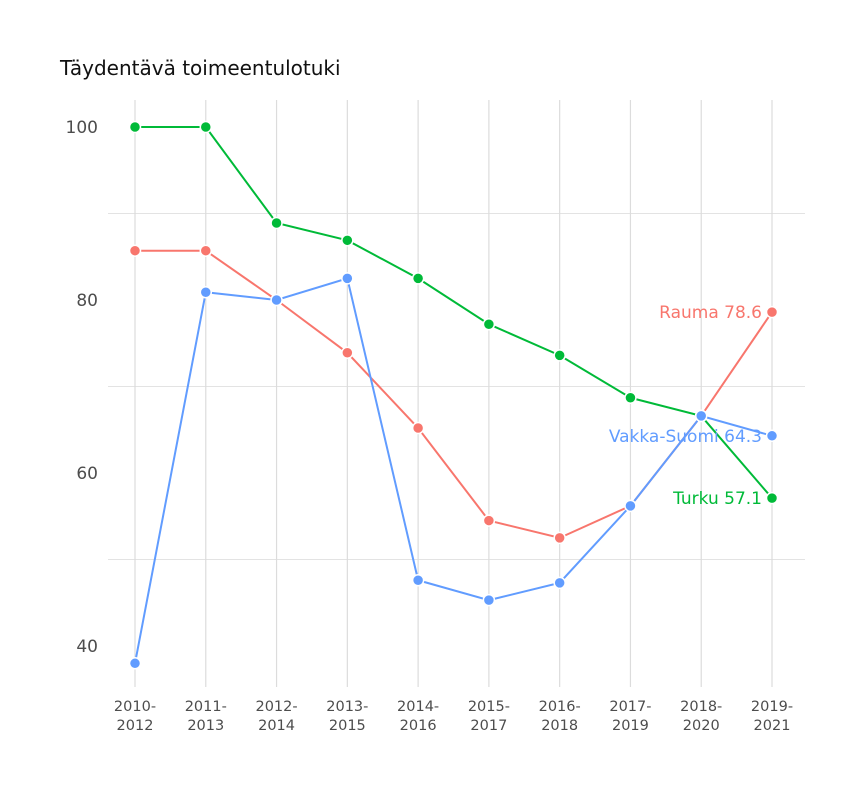 The width and height of the screenshot is (864, 792). What do you see at coordinates (82, 387) in the screenshot?
I see `y-axis: 40 60 80 100` at bounding box center [82, 387].